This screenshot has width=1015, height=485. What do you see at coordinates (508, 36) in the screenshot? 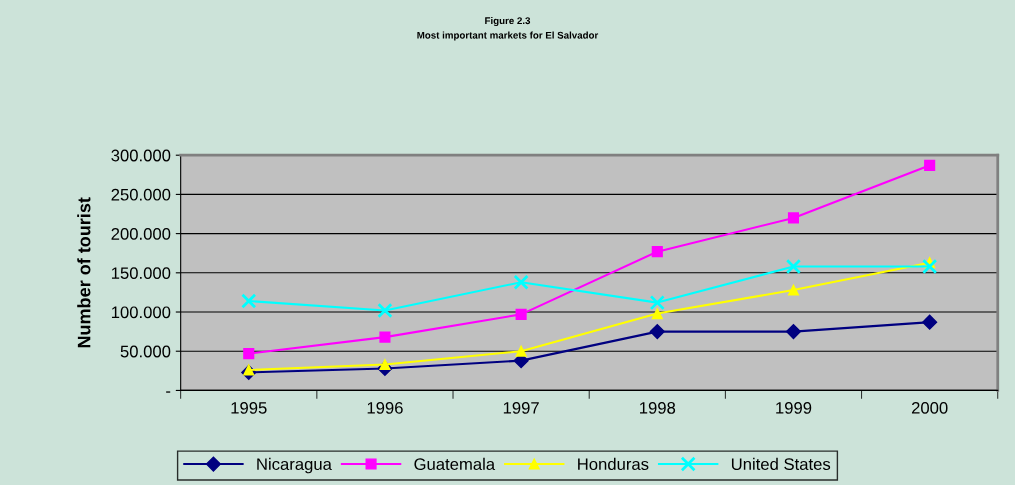
I see `chart-subtitle: Most important markets for El Salvador` at bounding box center [508, 36].